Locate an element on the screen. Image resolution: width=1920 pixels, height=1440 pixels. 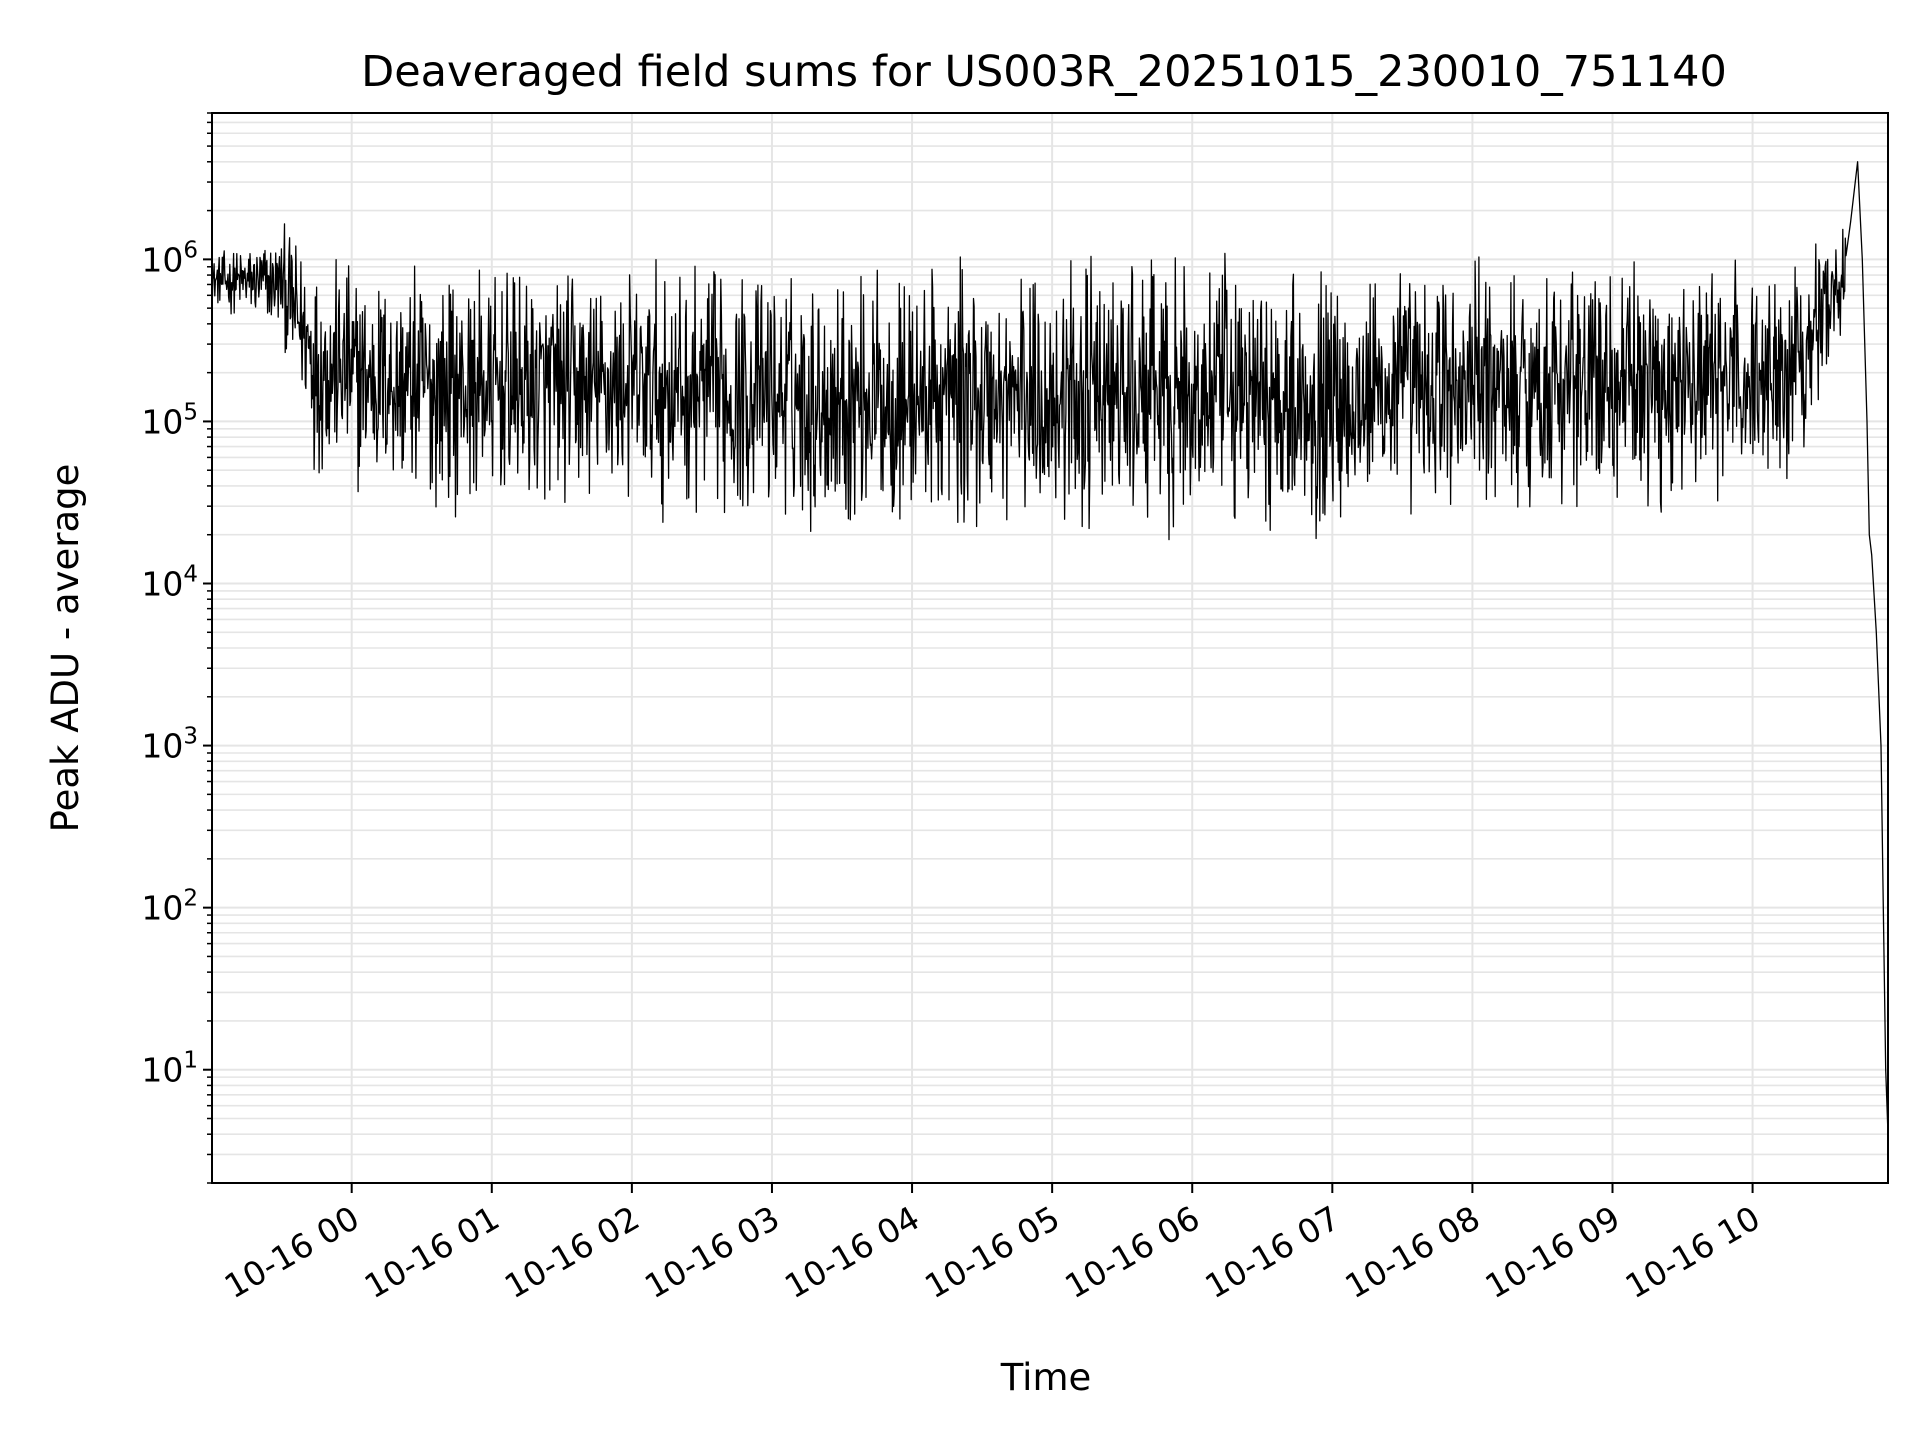
y-tick-label: 105 is located at coordinates (169, 420).